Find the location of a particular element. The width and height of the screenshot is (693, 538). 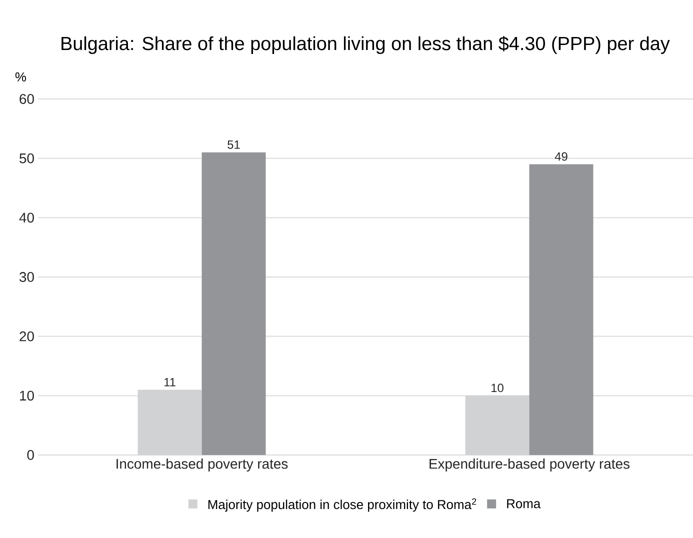

y-tick-label: 10 is located at coordinates (27, 395).